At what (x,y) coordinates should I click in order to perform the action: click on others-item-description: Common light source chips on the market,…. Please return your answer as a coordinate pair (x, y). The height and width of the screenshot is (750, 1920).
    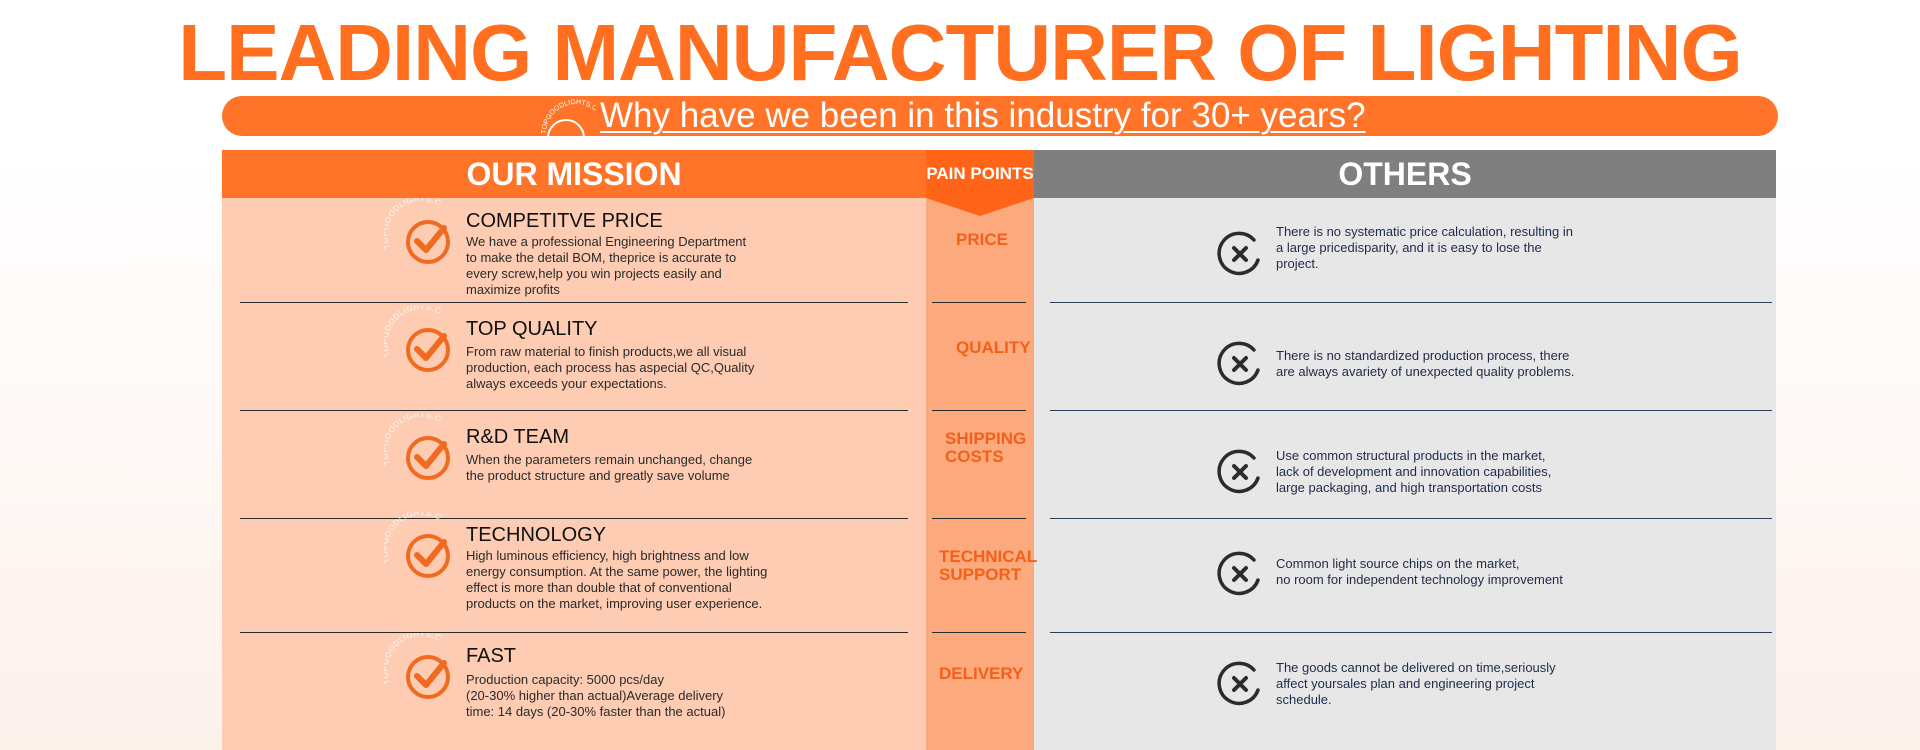
    Looking at the image, I should click on (1419, 571).